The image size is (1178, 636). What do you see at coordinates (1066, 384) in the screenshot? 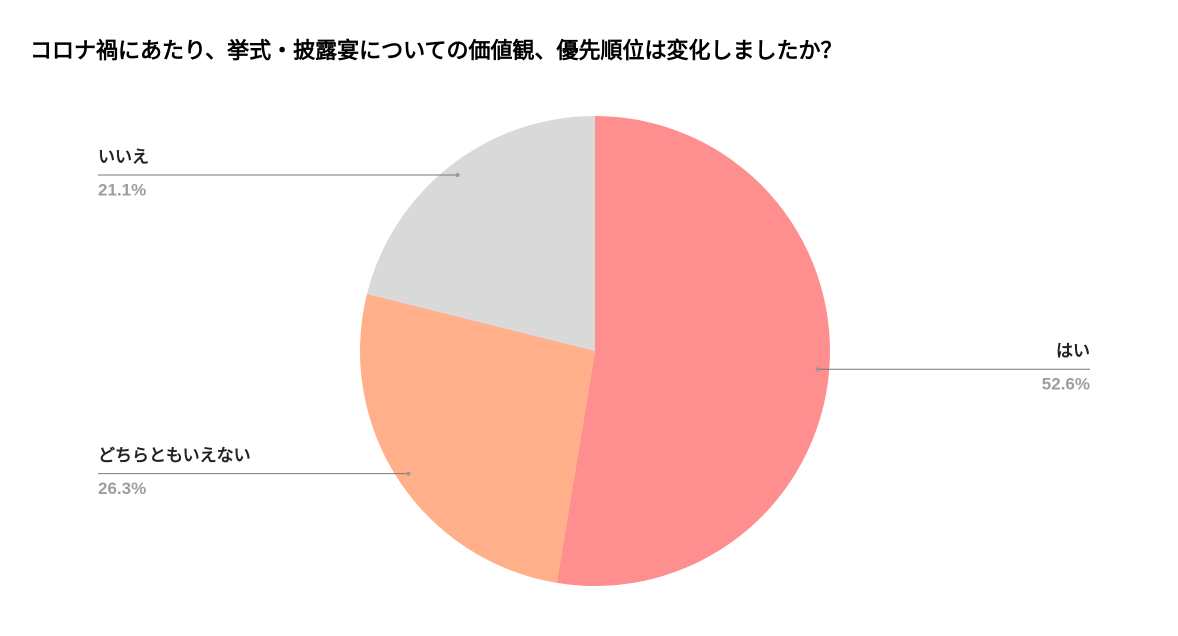
I see `slice-value: 52.6%` at bounding box center [1066, 384].